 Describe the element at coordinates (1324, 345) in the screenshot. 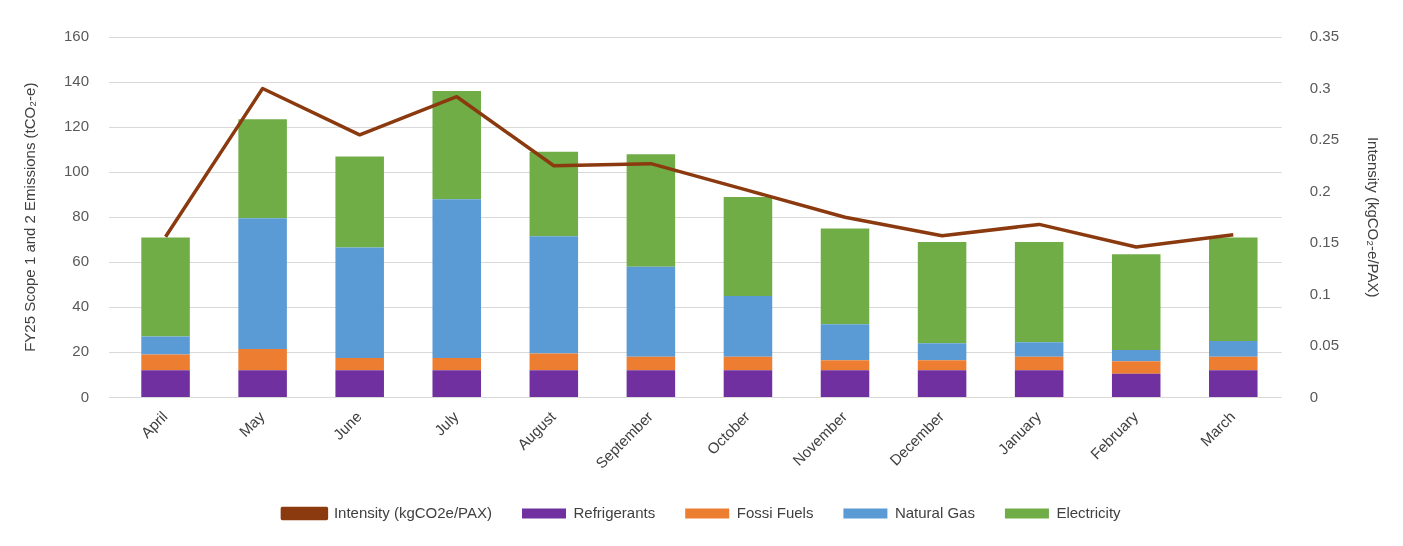

I see `y2-tick-label: 0.05` at that location.